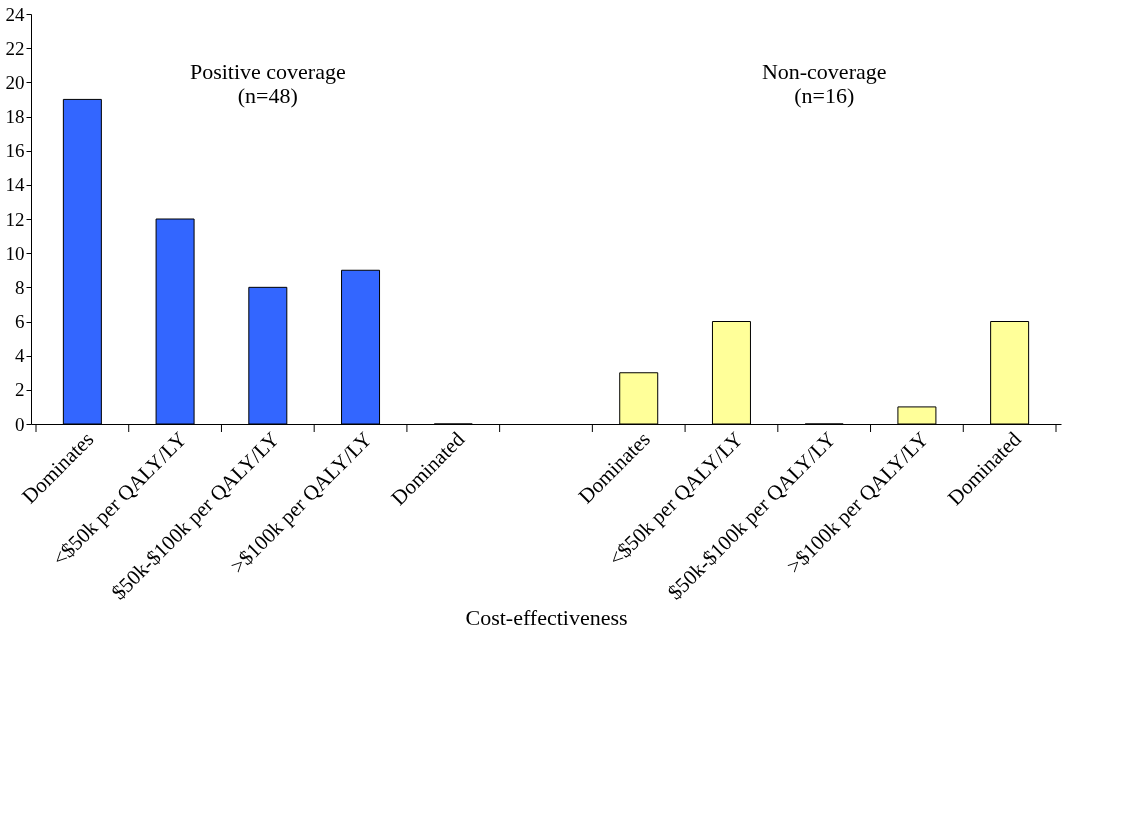 Image resolution: width=1135 pixels, height=825 pixels. What do you see at coordinates (20, 424) in the screenshot?
I see `y-tick-label: 0` at bounding box center [20, 424].